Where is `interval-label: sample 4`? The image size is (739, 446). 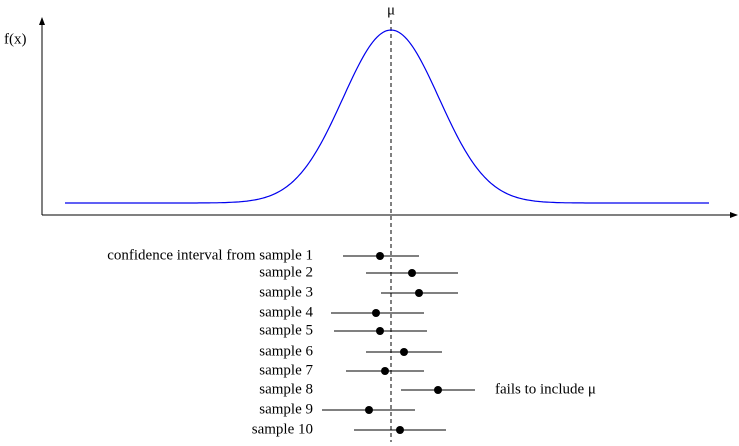 interval-label: sample 4 is located at coordinates (286, 312).